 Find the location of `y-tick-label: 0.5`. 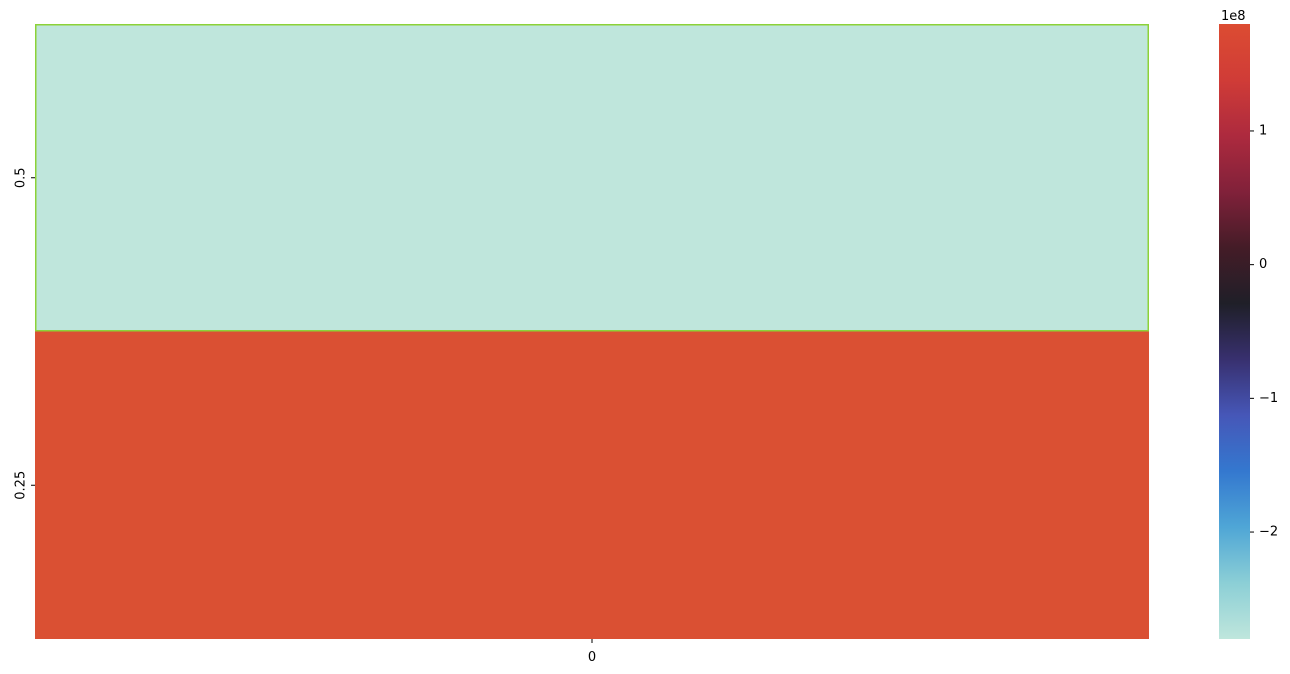

y-tick-label: 0.5 is located at coordinates (21, 177).